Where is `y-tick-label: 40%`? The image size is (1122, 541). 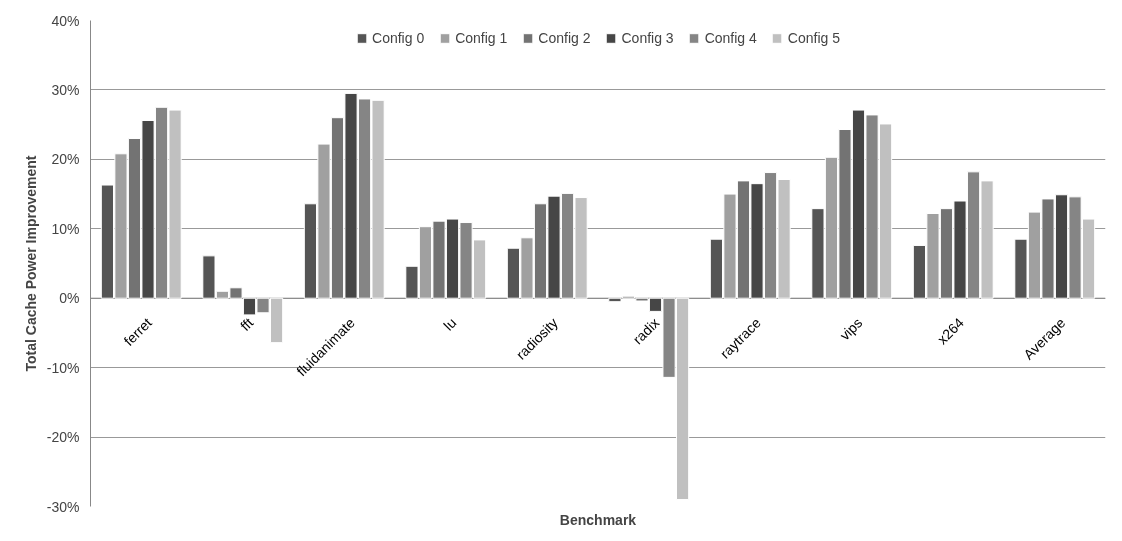 y-tick-label: 40% is located at coordinates (65, 20).